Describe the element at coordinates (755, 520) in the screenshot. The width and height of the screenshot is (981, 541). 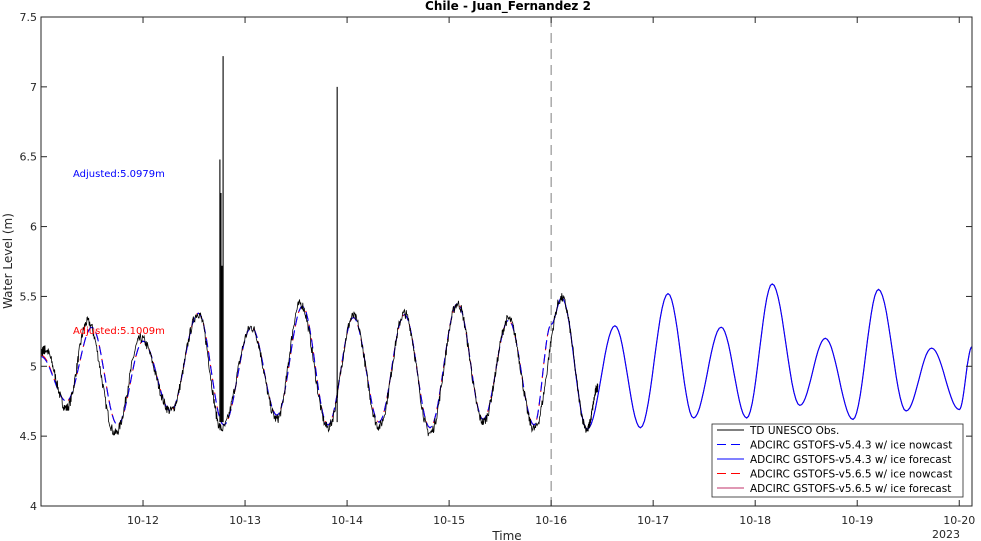
I see `x-tick-label: 10-18` at that location.